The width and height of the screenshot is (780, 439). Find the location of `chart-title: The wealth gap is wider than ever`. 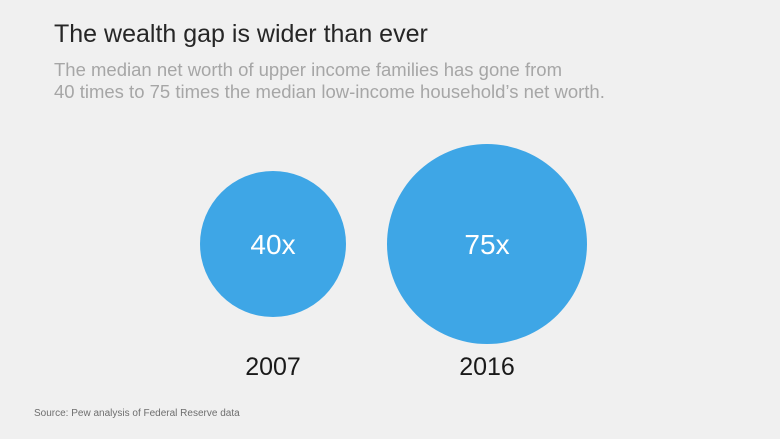

chart-title: The wealth gap is wider than ever is located at coordinates (241, 34).